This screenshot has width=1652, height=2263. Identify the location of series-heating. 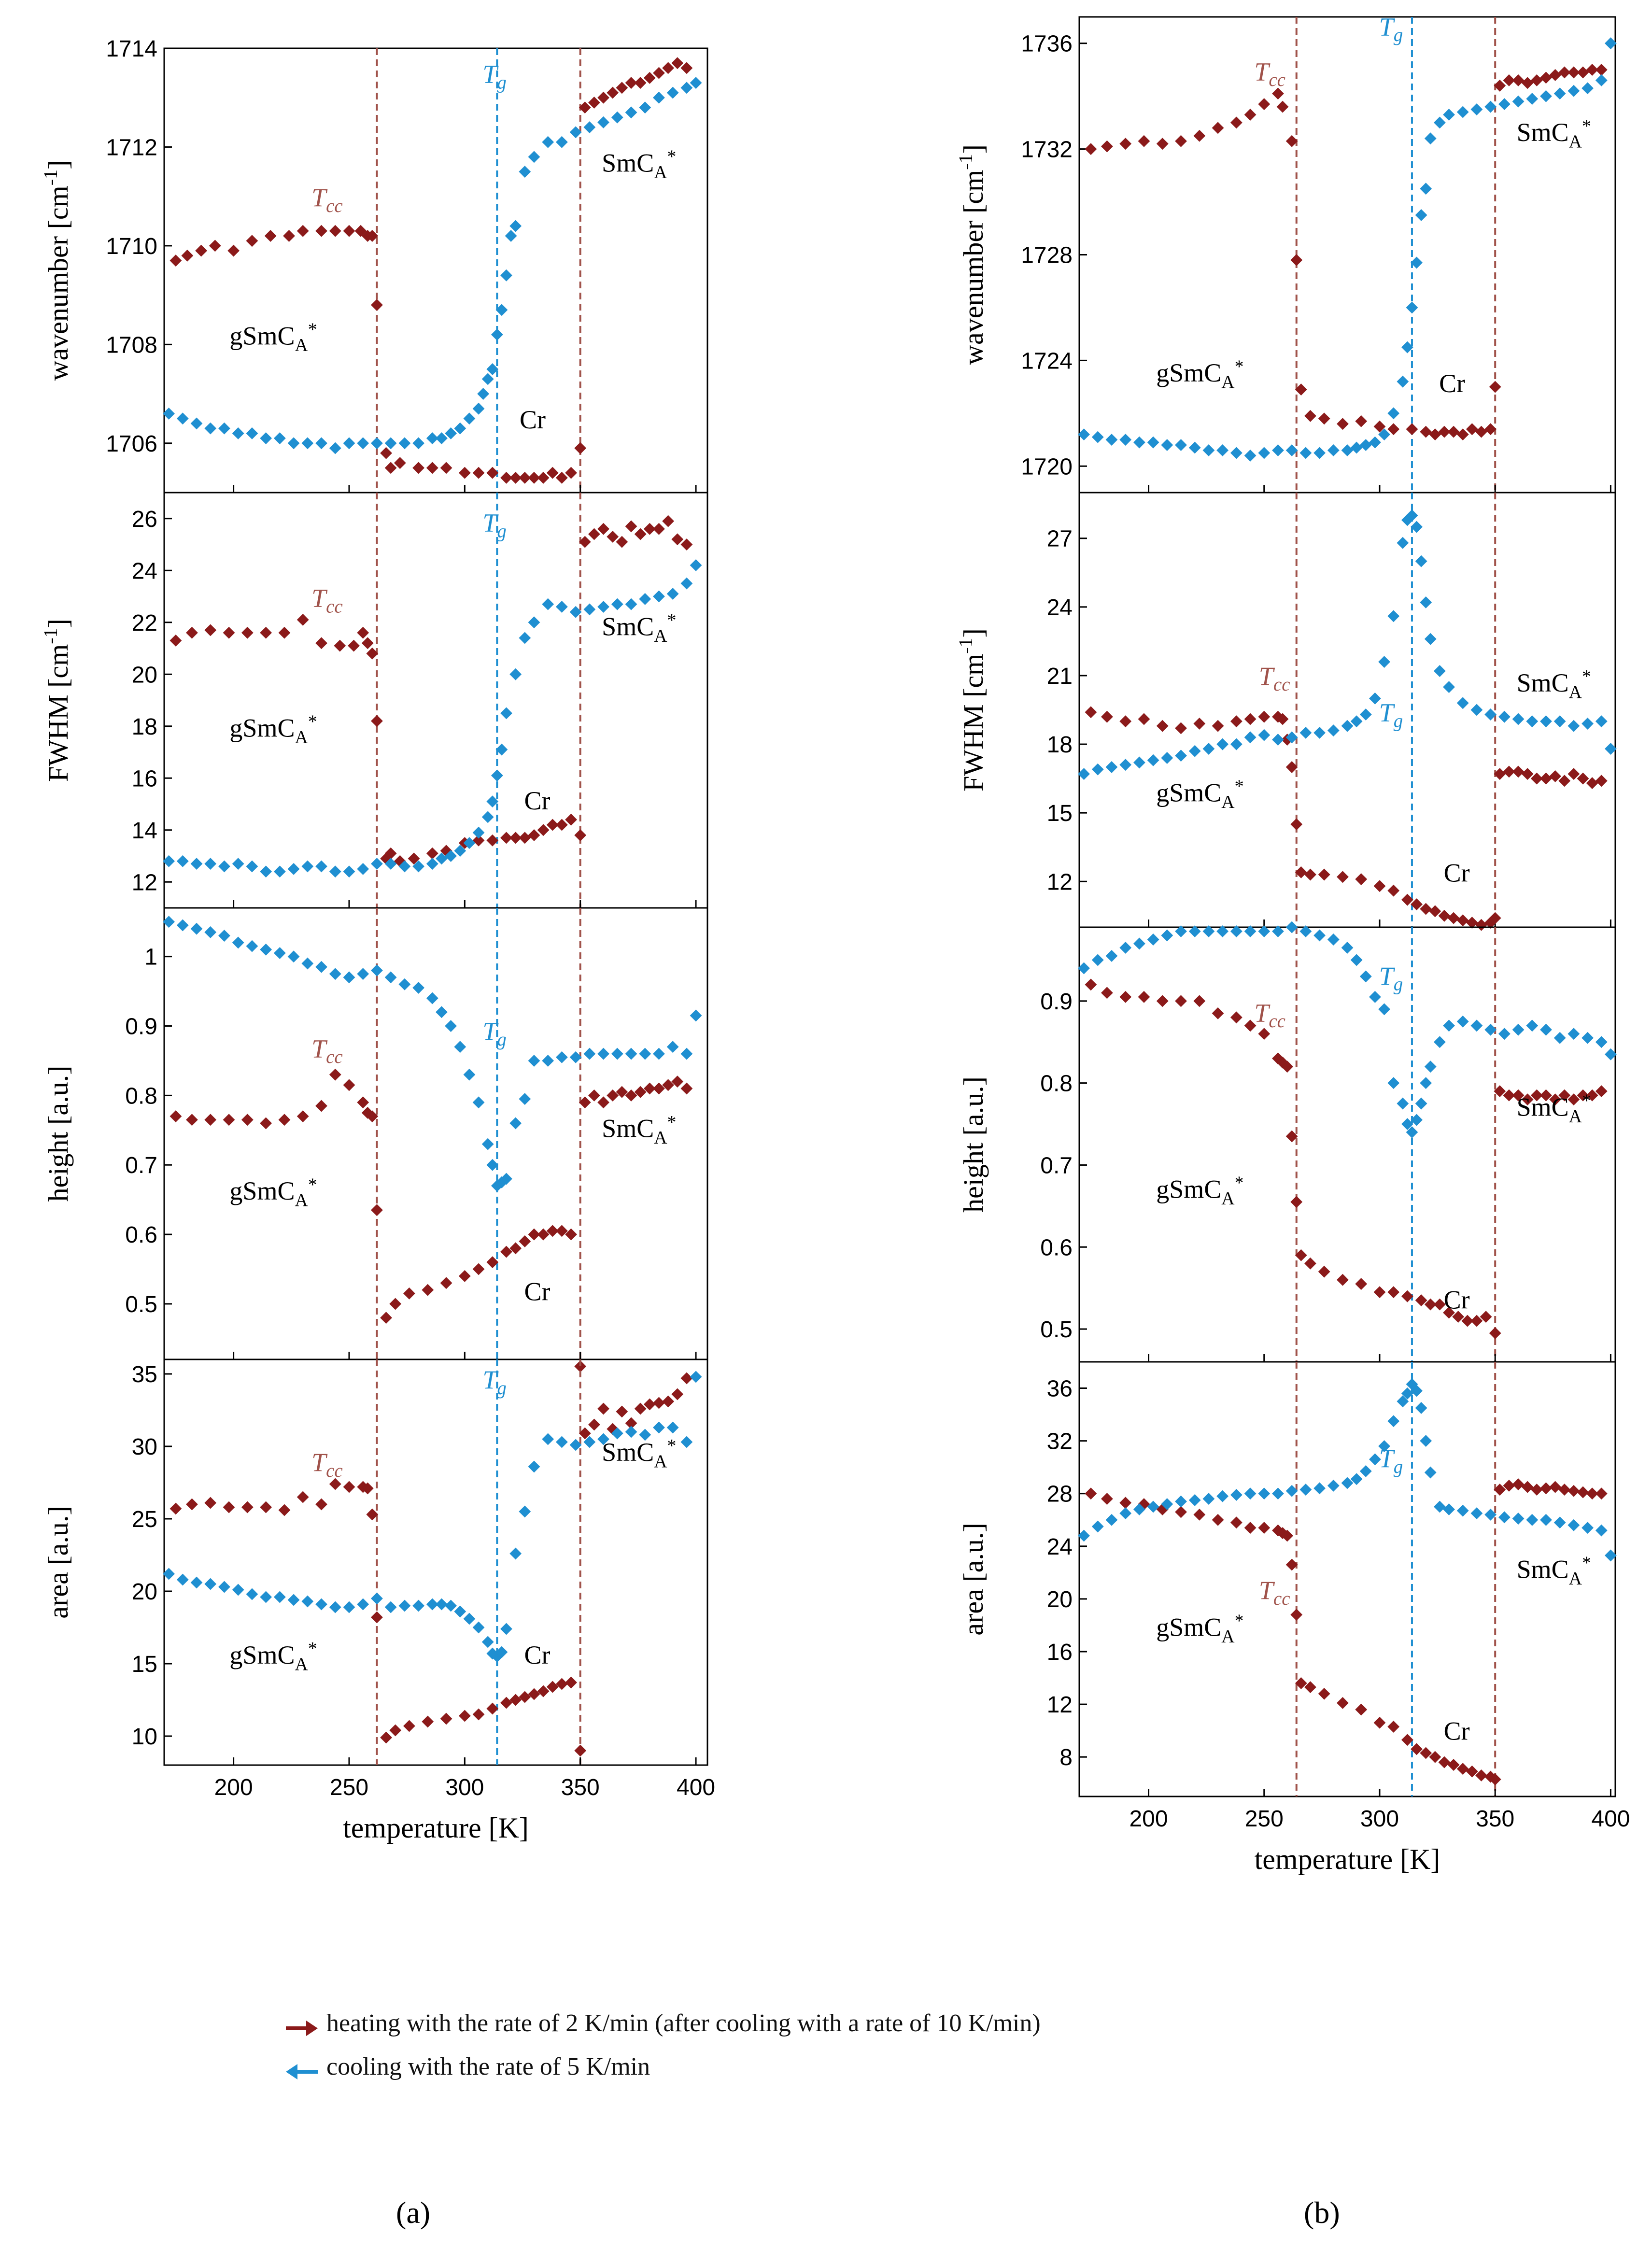
(1346, 1159).